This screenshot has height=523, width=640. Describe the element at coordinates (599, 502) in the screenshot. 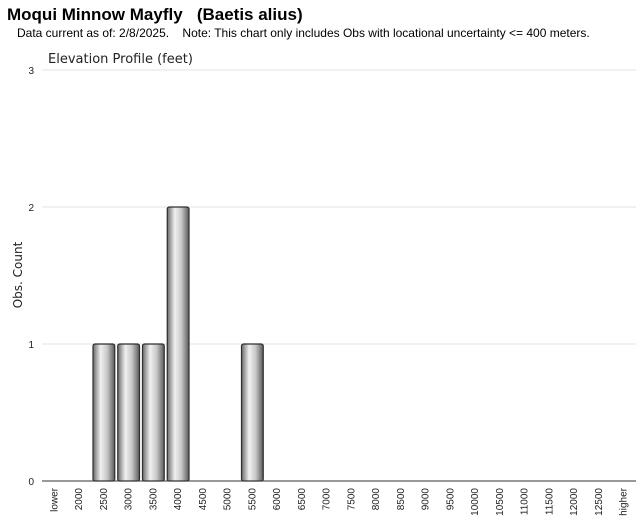

I see `x-tick-label: 12500` at that location.